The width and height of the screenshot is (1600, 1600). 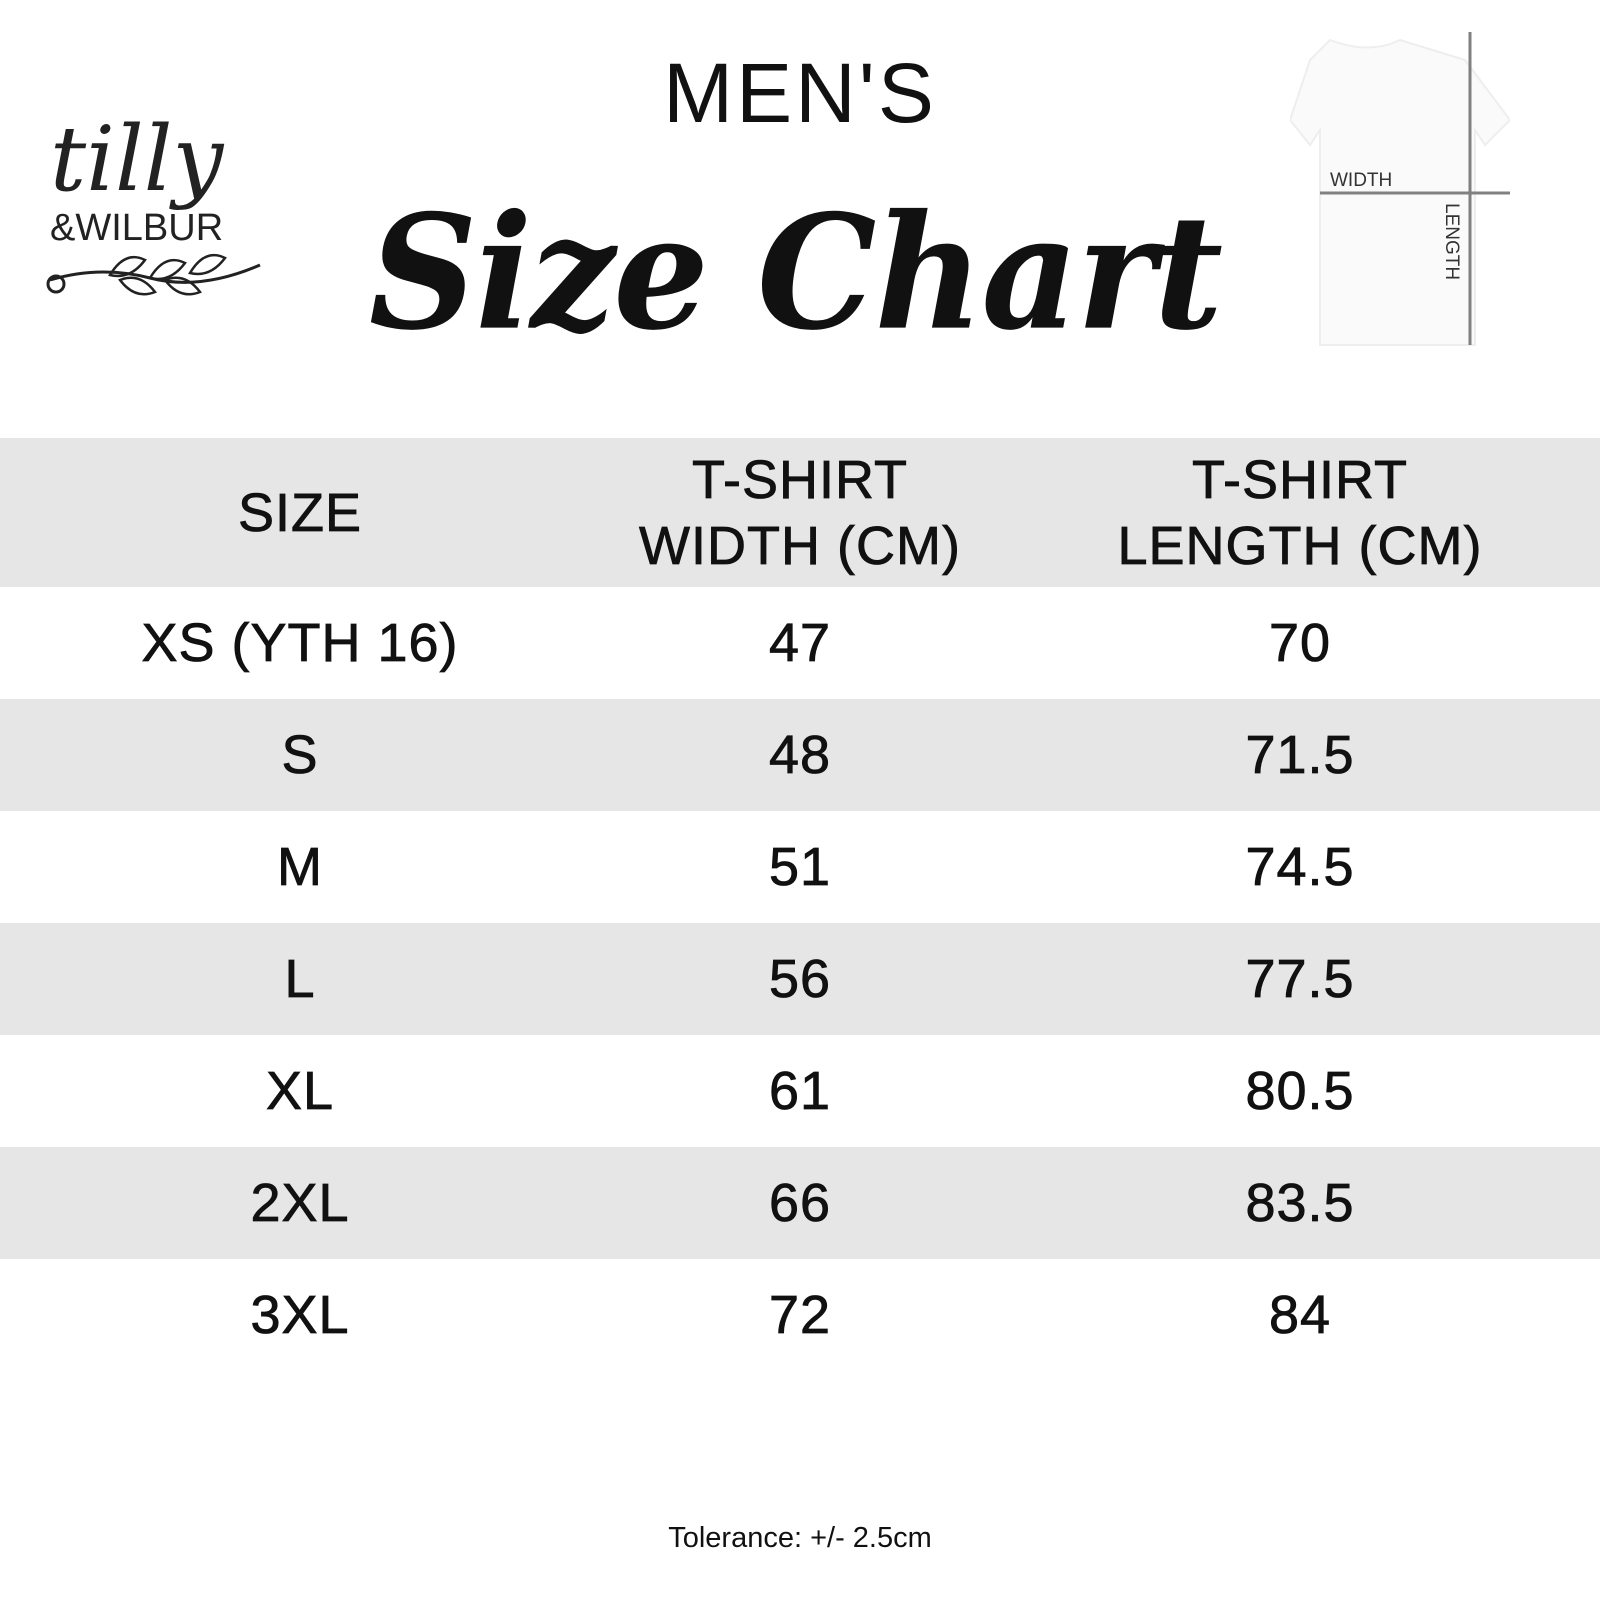 I want to click on width-cell: 56, so click(x=800, y=979).